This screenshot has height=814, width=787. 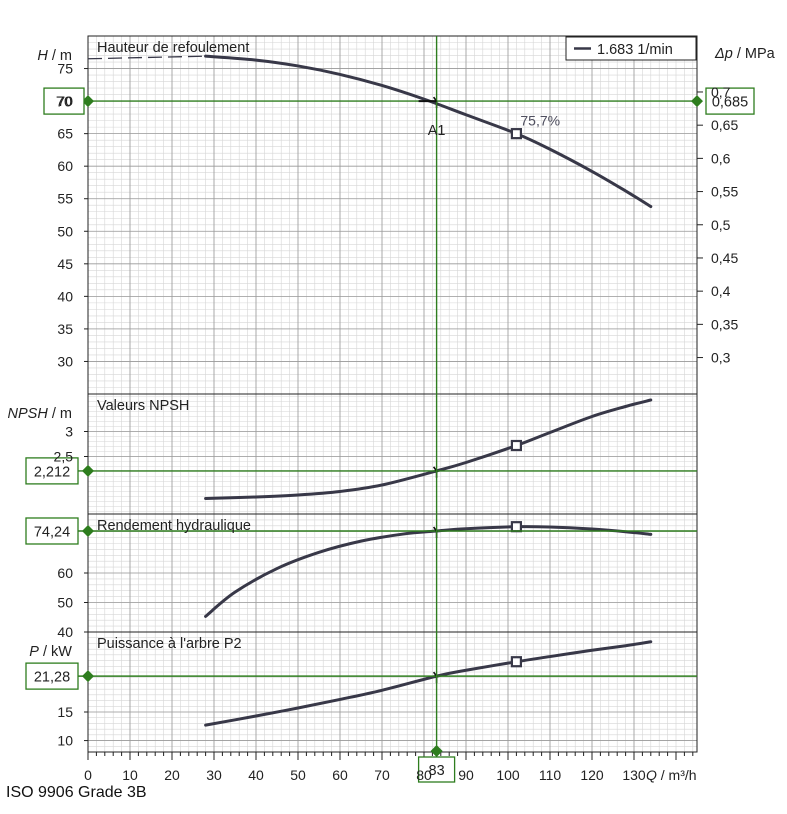 What do you see at coordinates (516, 661) in the screenshot?
I see `power-bep-marker` at bounding box center [516, 661].